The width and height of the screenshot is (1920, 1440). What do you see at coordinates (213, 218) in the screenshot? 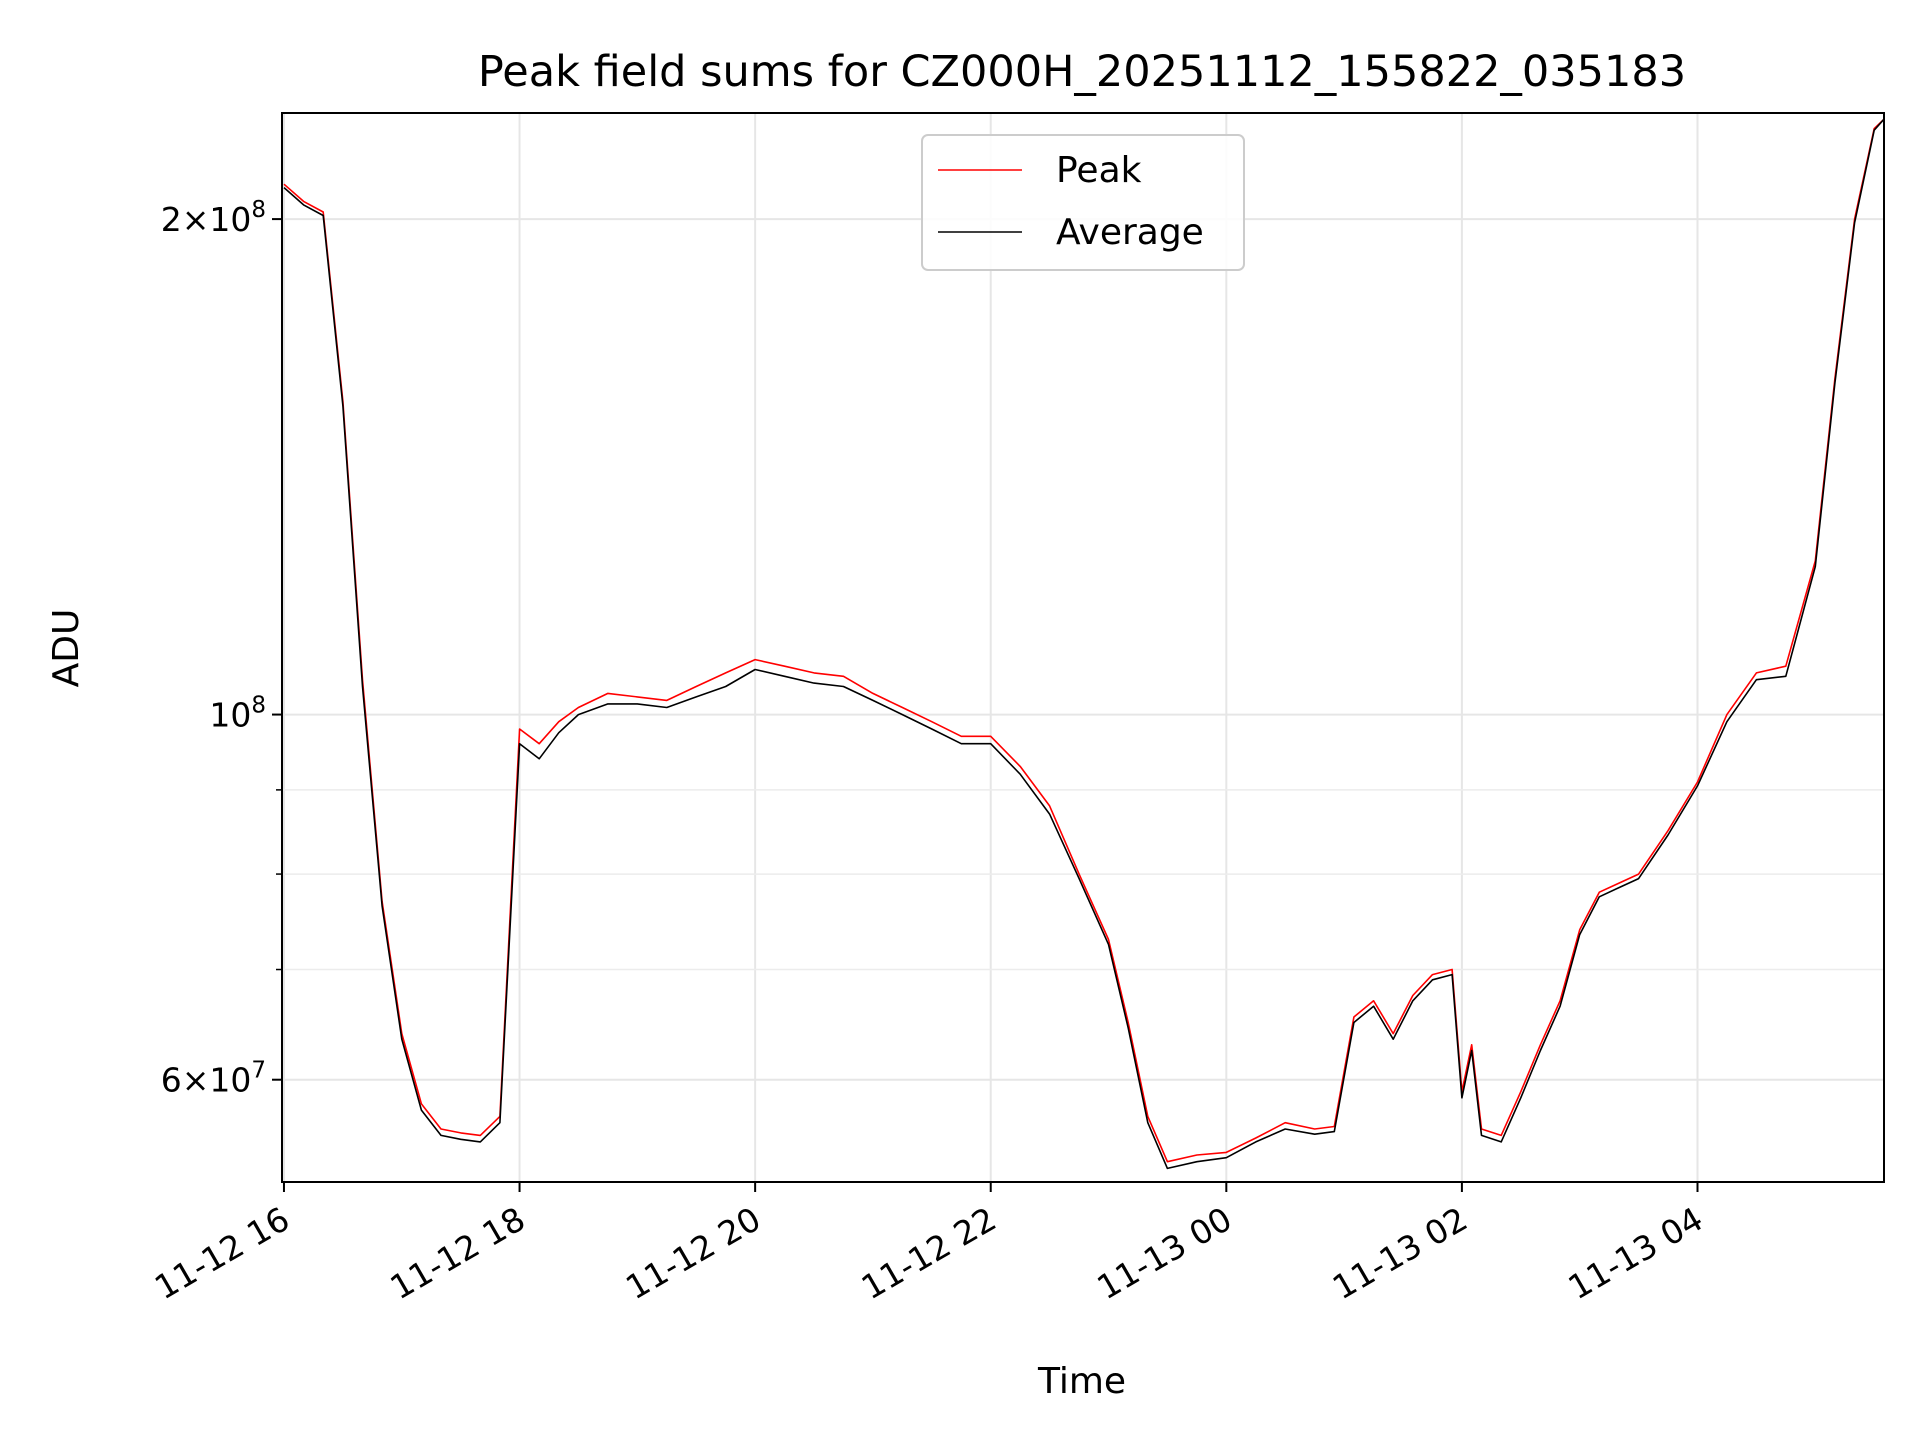
I see `y-tick-label: 2×108` at bounding box center [213, 218].